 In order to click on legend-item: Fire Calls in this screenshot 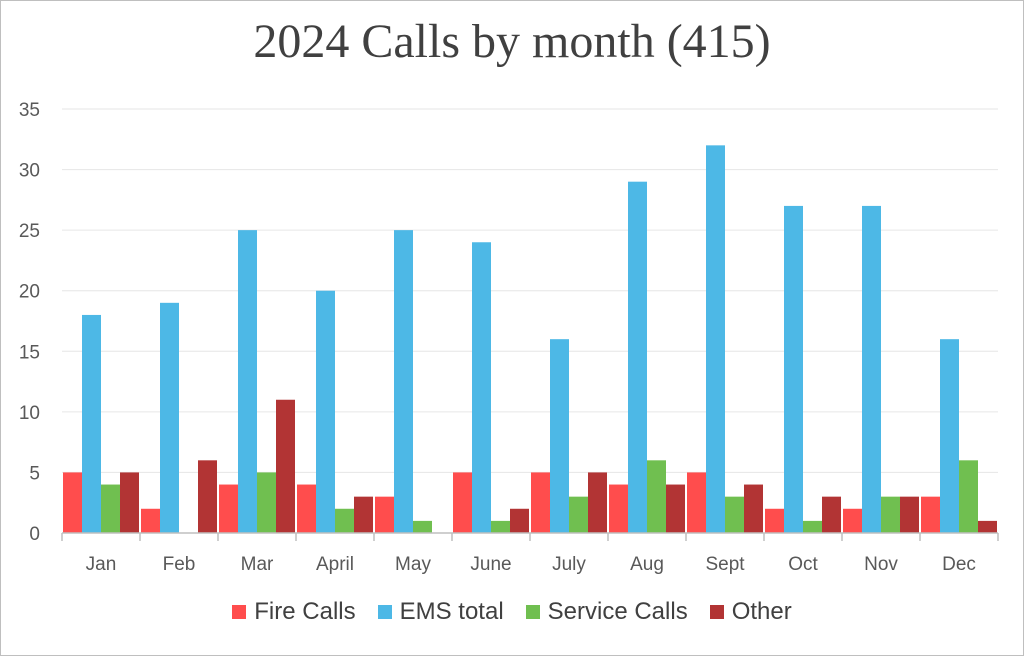, I will do `click(294, 612)`.